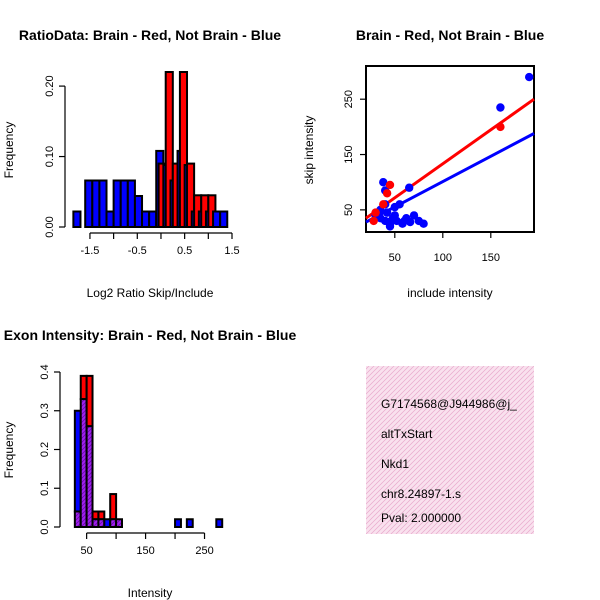 This screenshot has height=600, width=600. I want to click on exon-x-tick-label: 250, so click(204, 551).